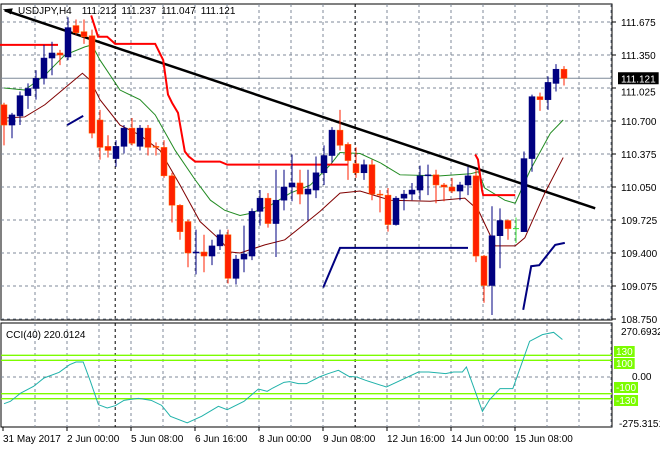  What do you see at coordinates (626, 388) in the screenshot?
I see `cci-level-label: -100` at bounding box center [626, 388].